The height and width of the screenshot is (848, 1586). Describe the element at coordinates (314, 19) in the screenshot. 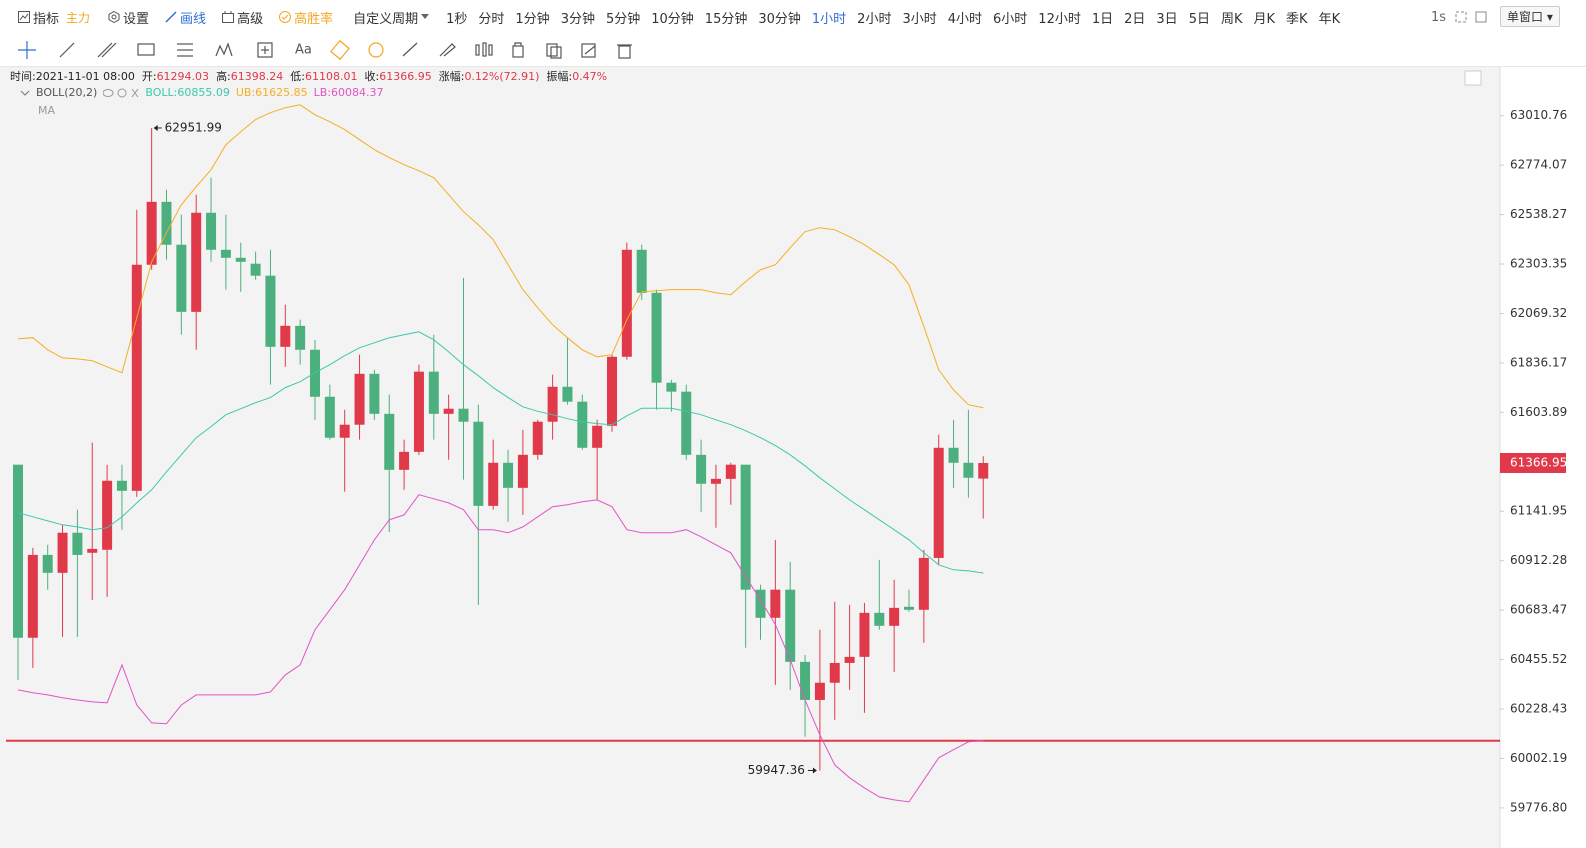

I see `label: 高胜率` at that location.